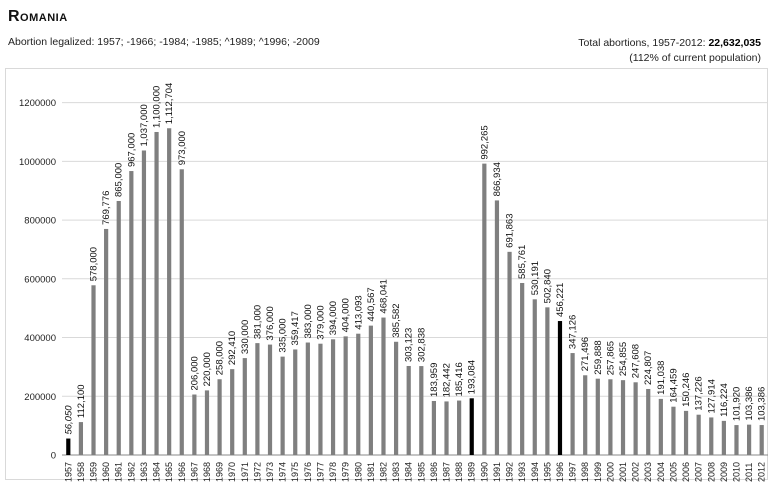 The width and height of the screenshot is (773, 484). I want to click on x-tick-label-1970: 1970, so click(232, 472).